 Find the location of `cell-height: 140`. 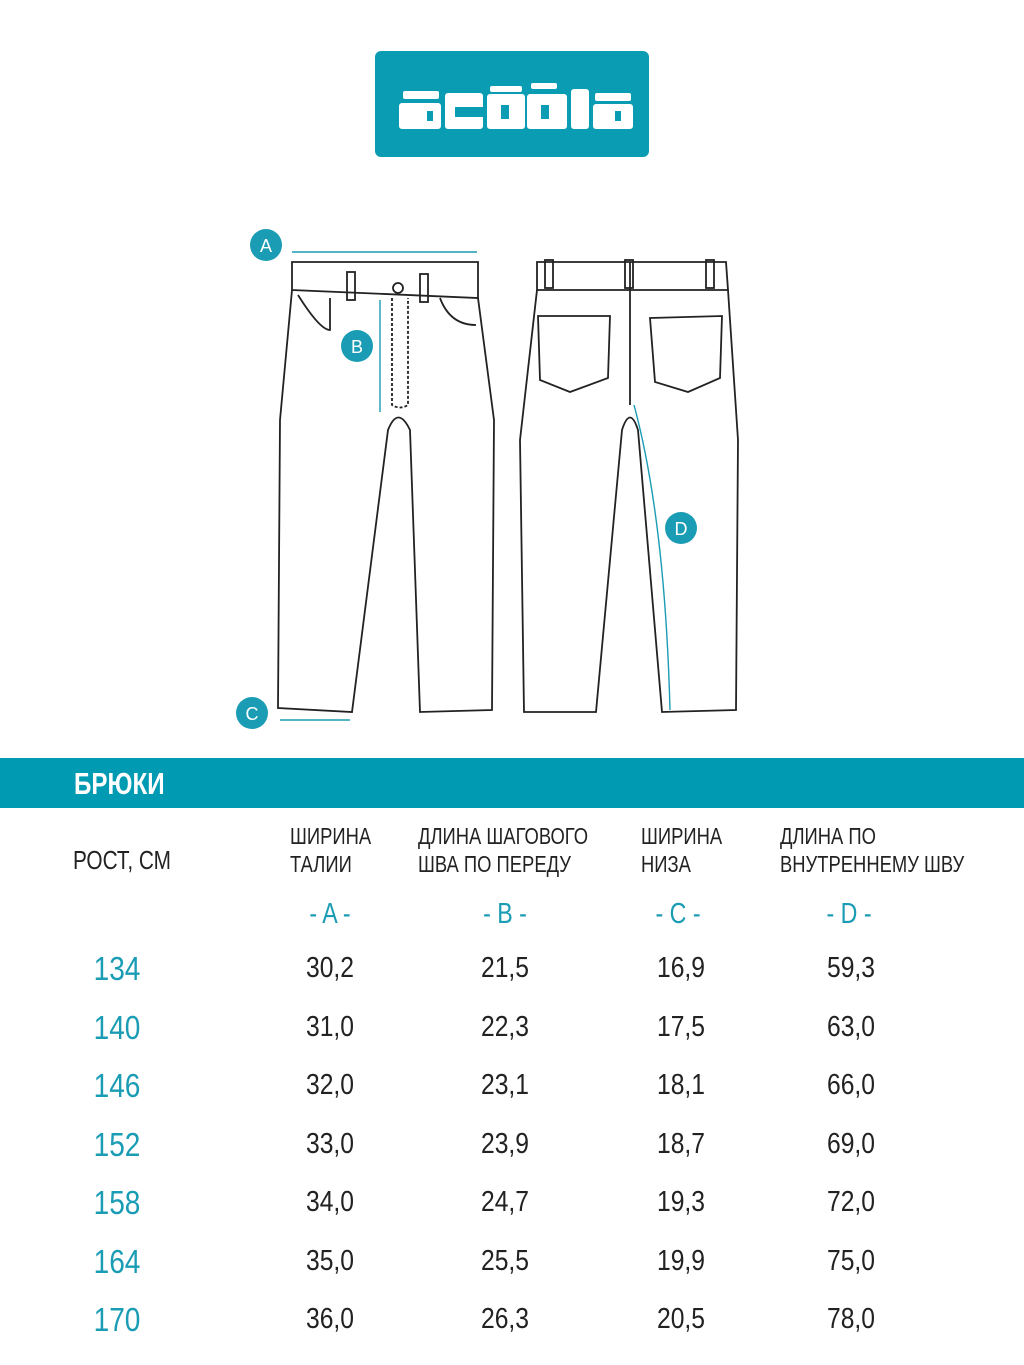

cell-height: 140 is located at coordinates (117, 1027).